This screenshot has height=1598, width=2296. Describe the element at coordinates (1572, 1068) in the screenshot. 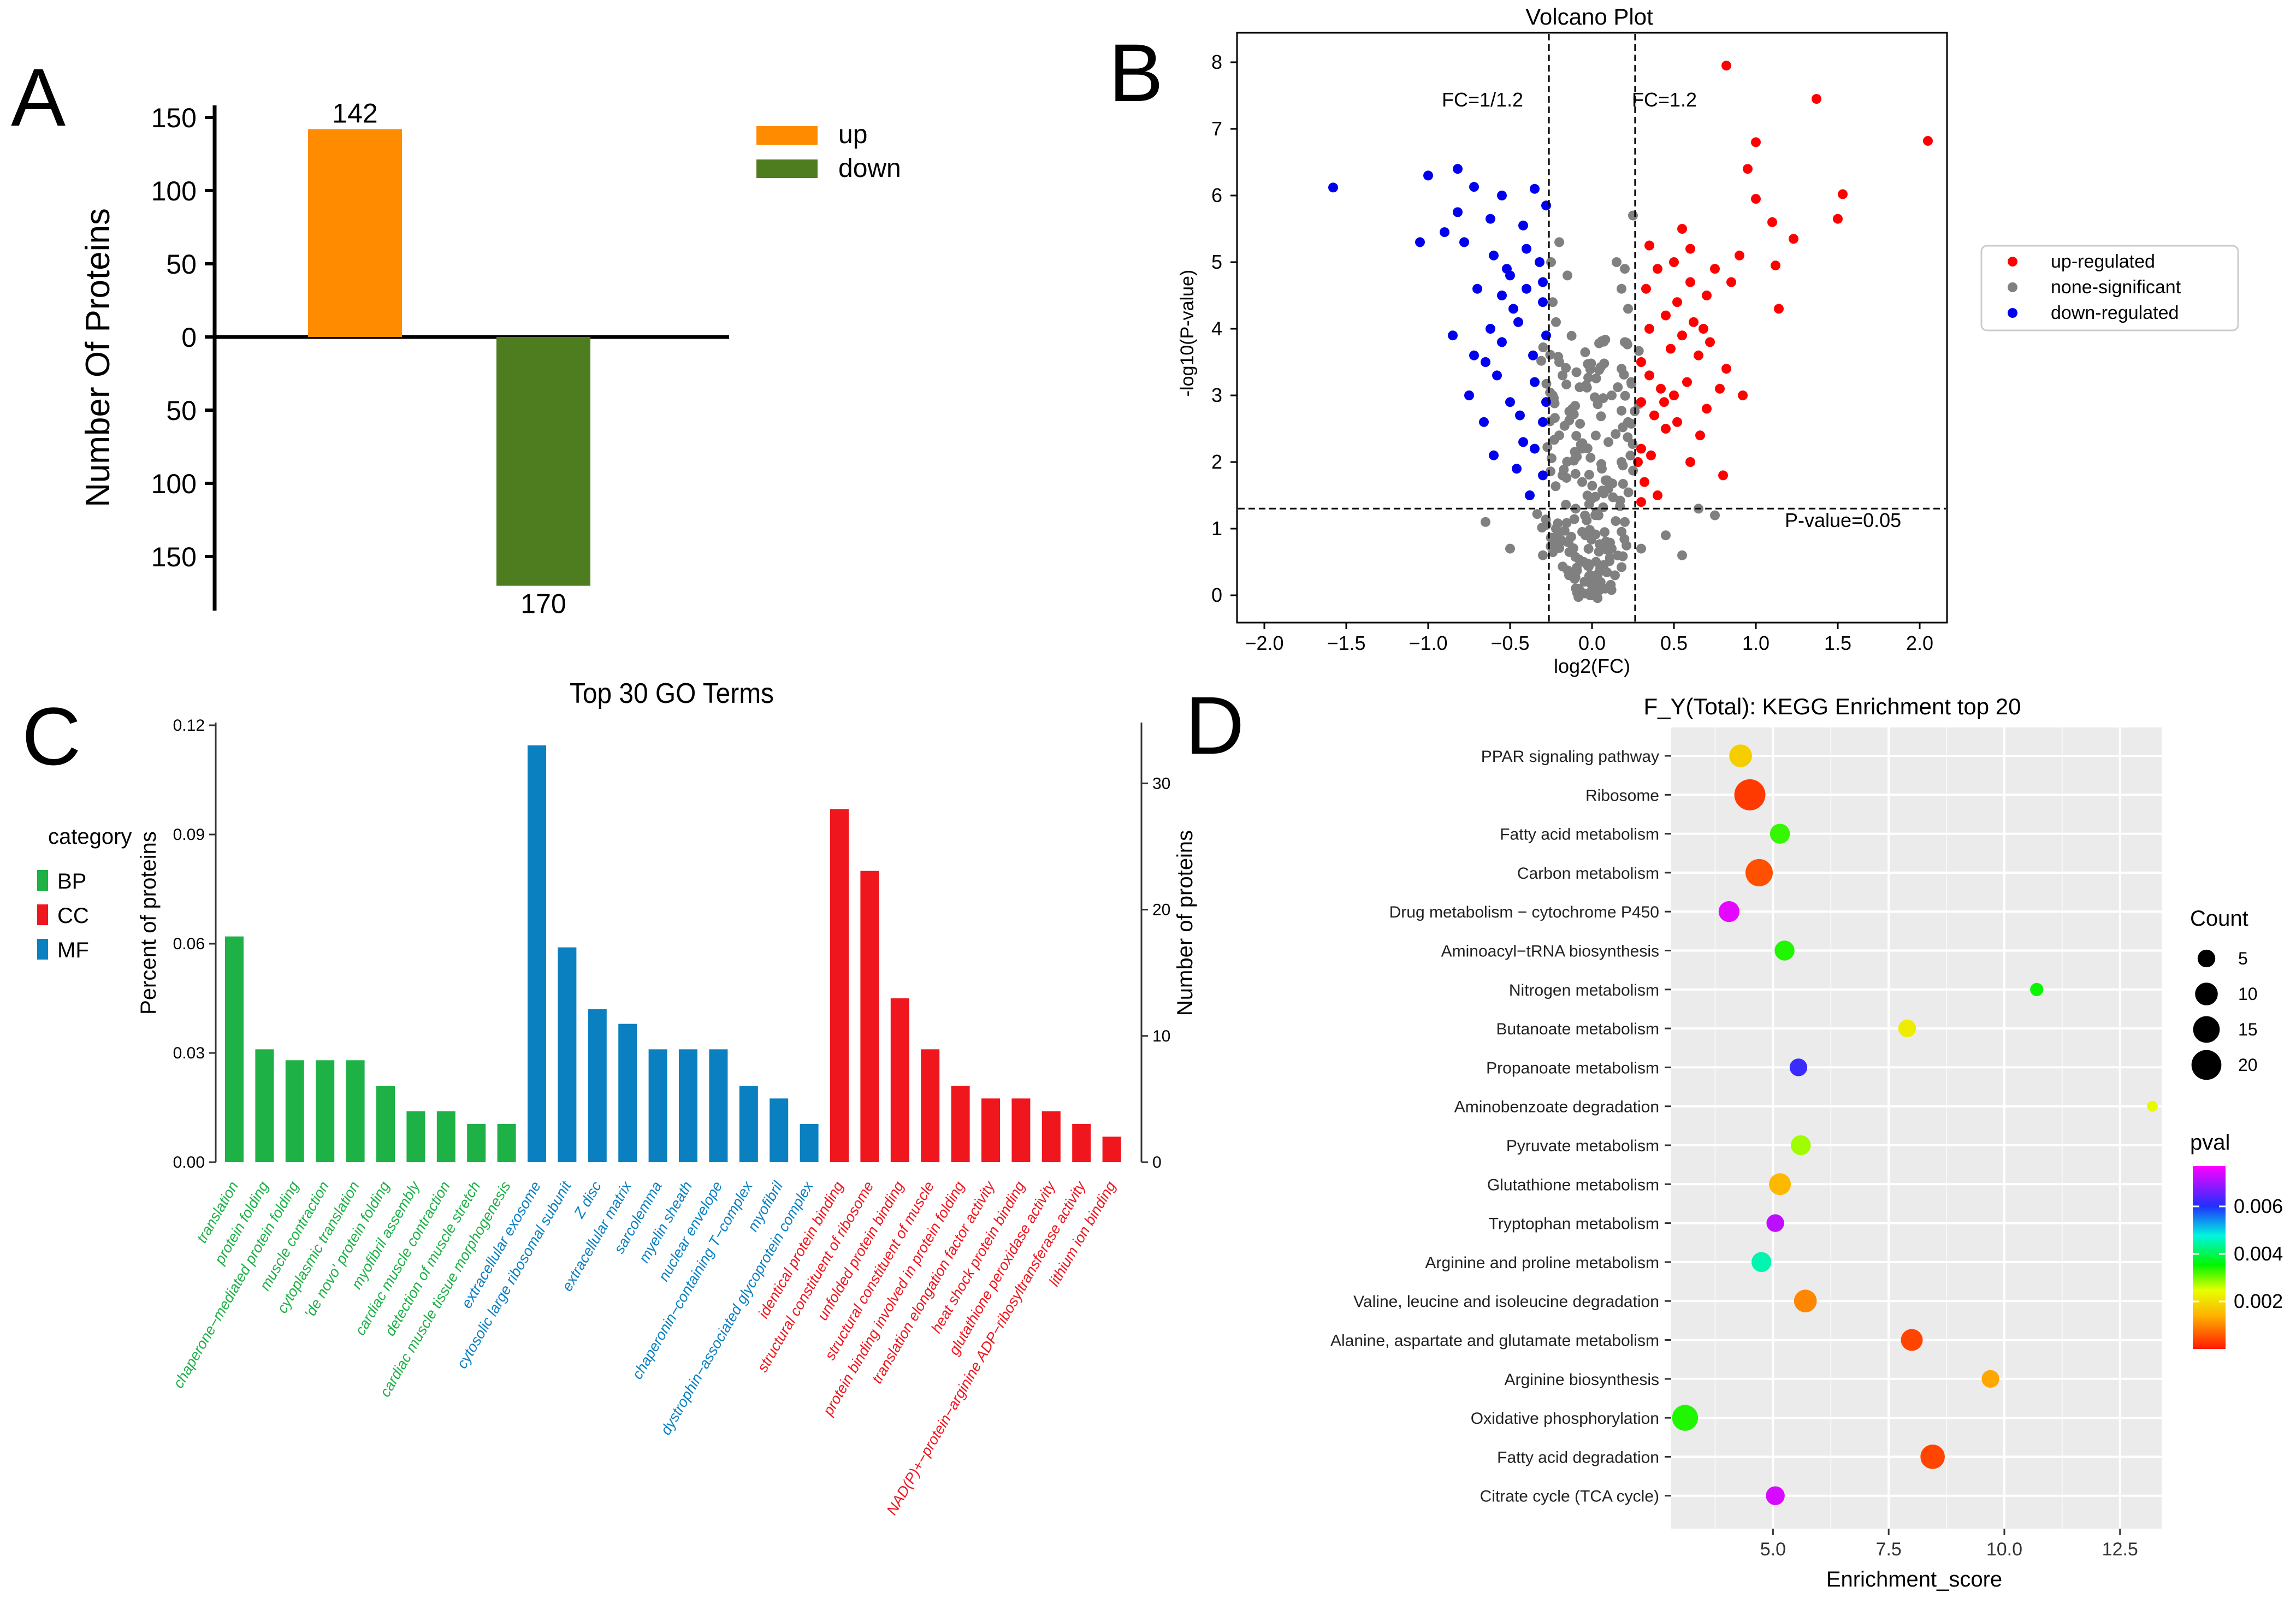

I see `panel-d-pathway-label: Propanoate metabolism` at that location.